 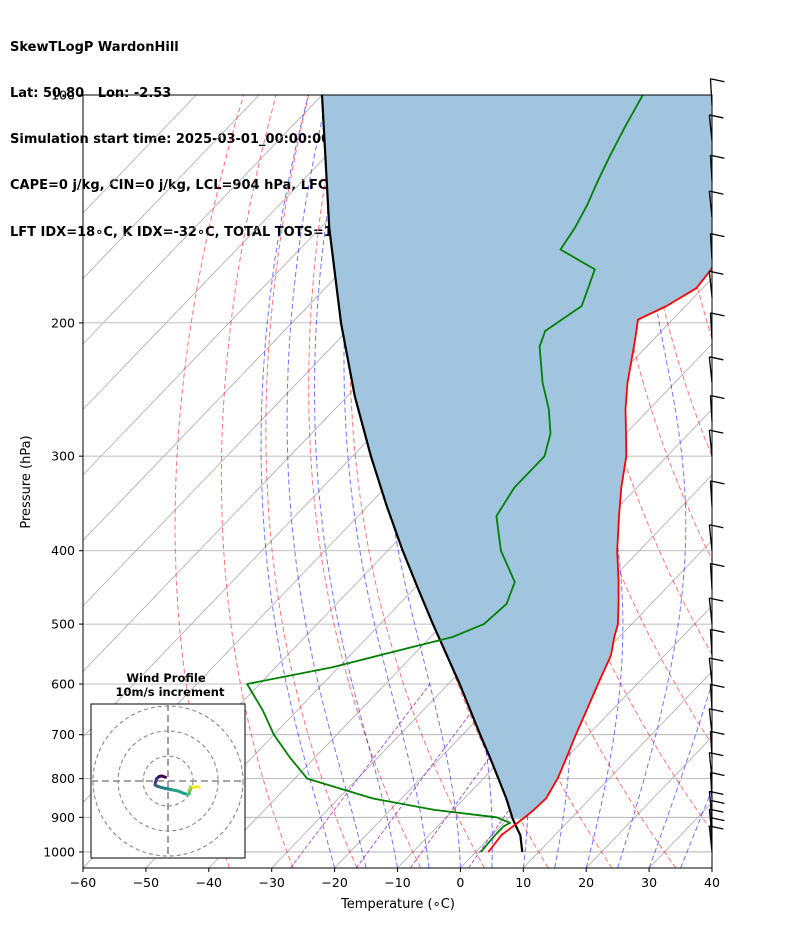 I want to click on x-tick-label: 30, so click(x=649, y=882).